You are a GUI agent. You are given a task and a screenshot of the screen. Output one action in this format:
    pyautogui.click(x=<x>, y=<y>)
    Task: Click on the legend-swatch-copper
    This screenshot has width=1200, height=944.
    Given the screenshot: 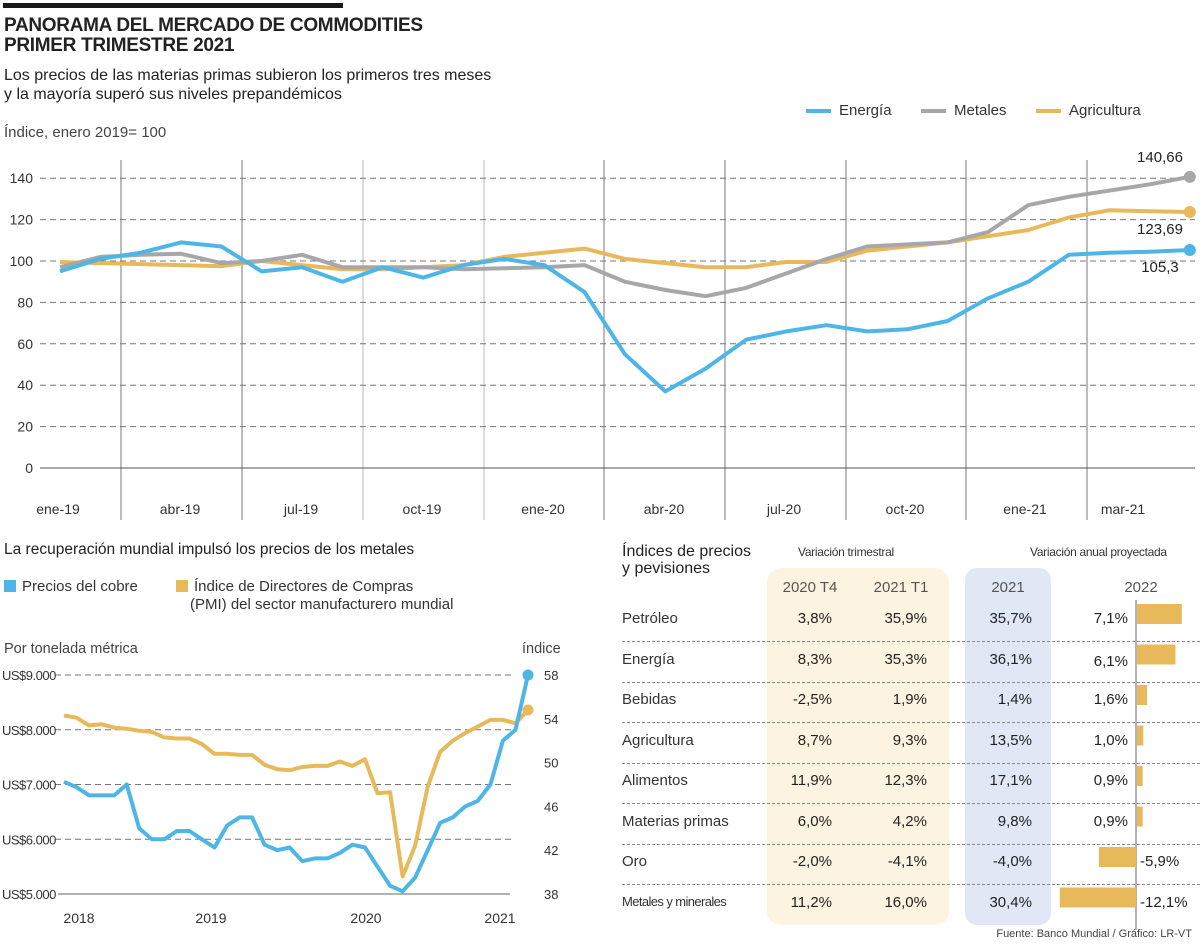 What is the action you would take?
    pyautogui.click(x=10, y=586)
    